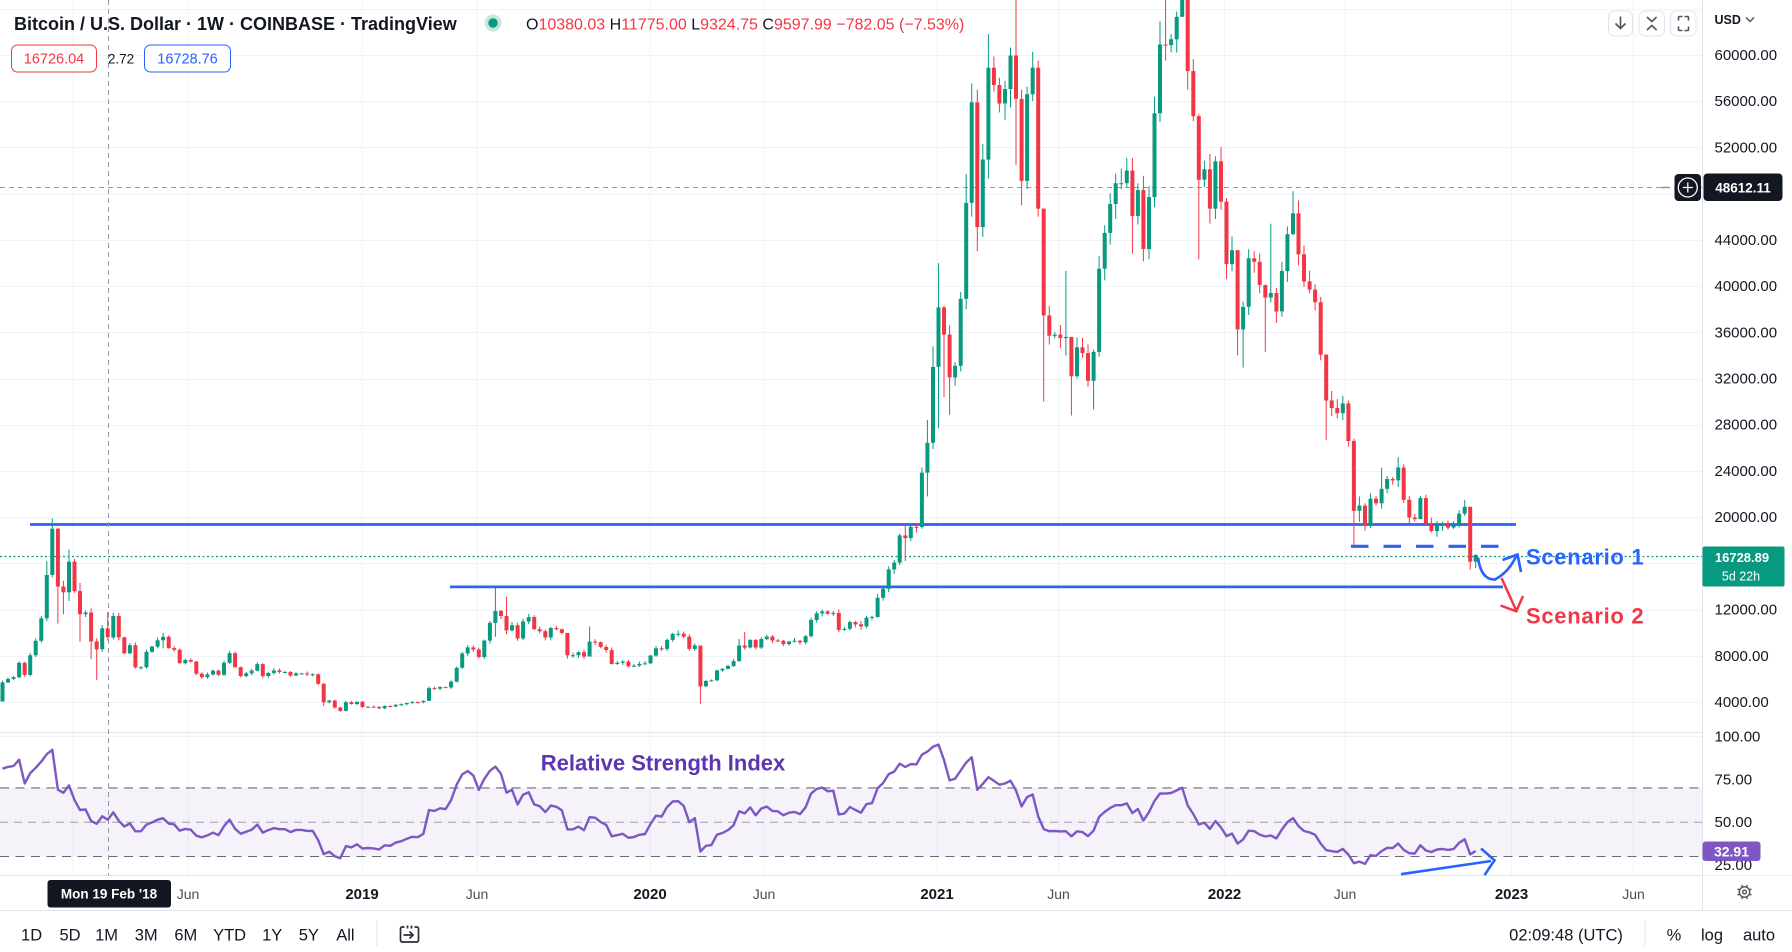 This screenshot has height=952, width=1792. Describe the element at coordinates (1734, 822) in the screenshot. I see `svg-text: 50.00` at that location.